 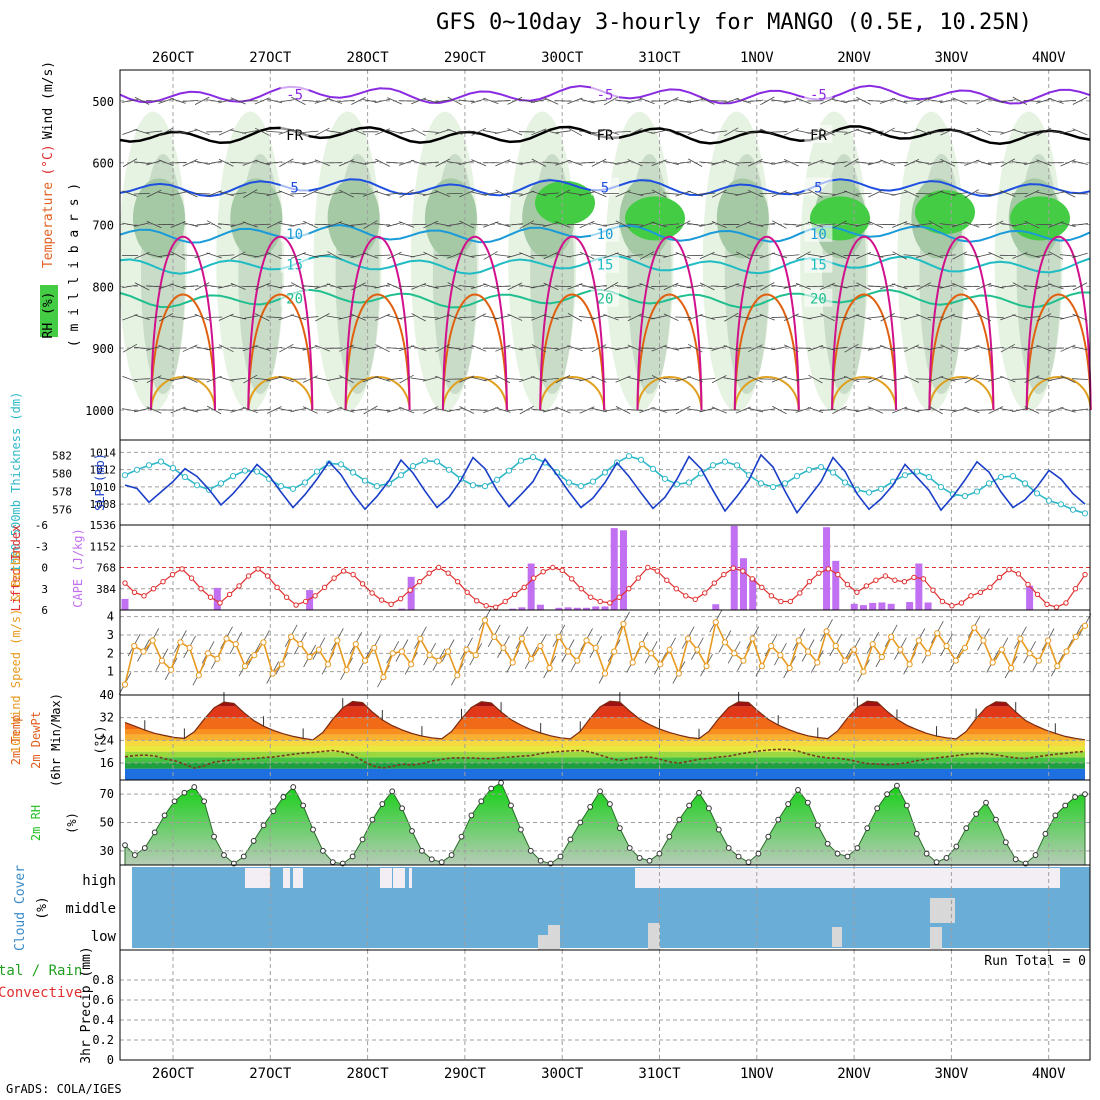 What do you see at coordinates (16, 482) in the screenshot?
I see `thickness-axis-label: 1000-500mb Thickness (dm)` at bounding box center [16, 482].